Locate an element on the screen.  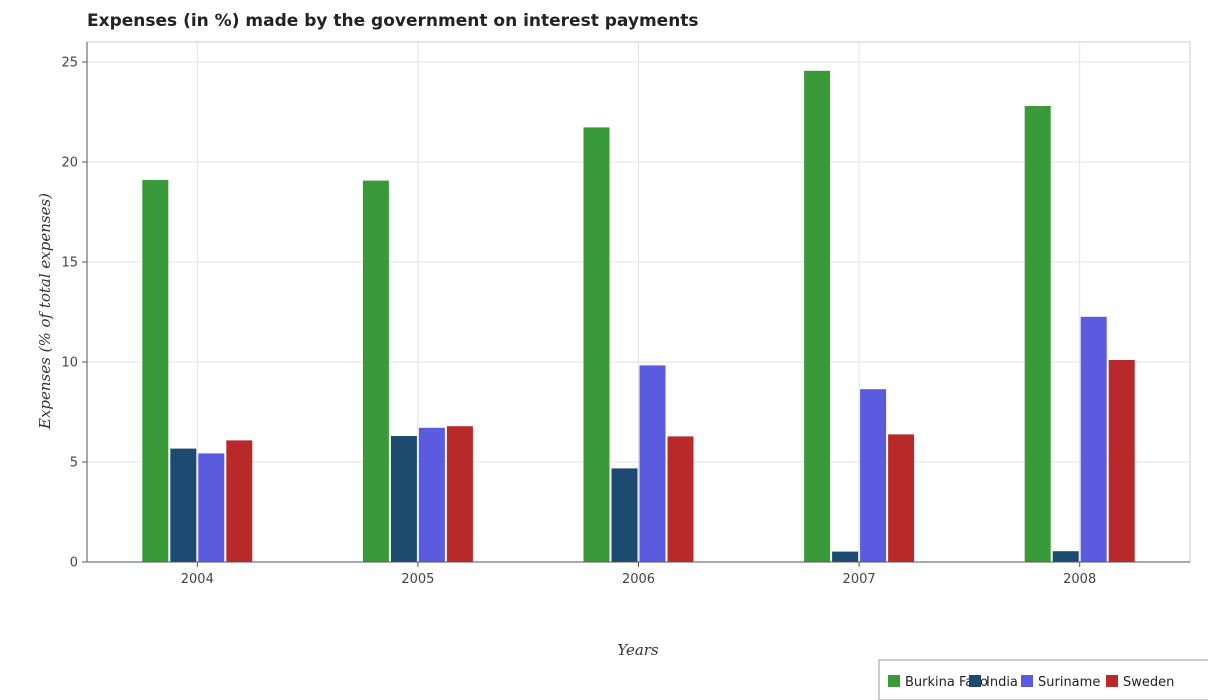
bar-india-2006 is located at coordinates (624, 515).